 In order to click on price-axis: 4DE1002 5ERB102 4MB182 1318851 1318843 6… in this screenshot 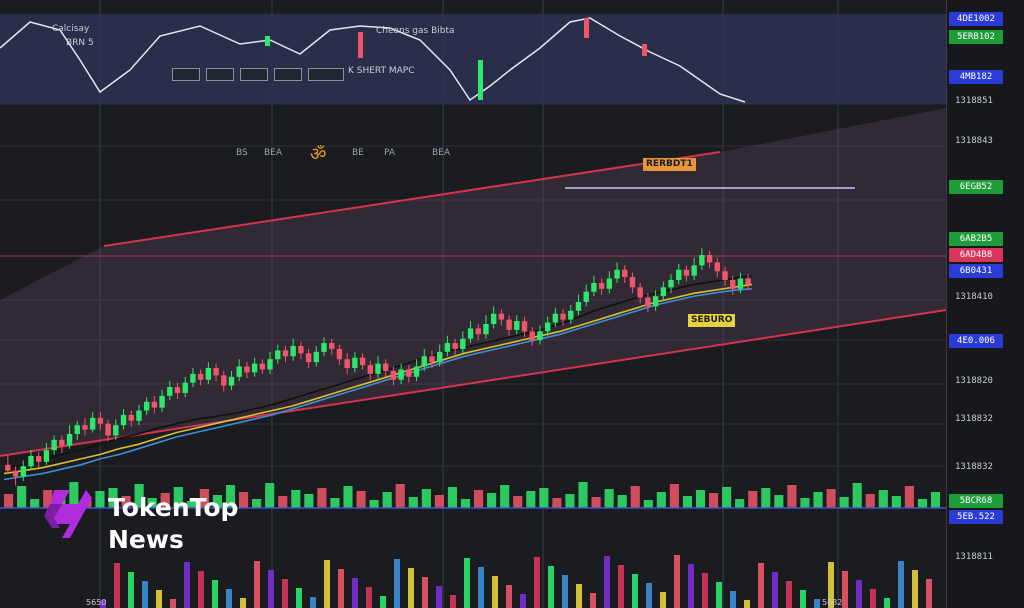, I will do `click(985, 304)`.